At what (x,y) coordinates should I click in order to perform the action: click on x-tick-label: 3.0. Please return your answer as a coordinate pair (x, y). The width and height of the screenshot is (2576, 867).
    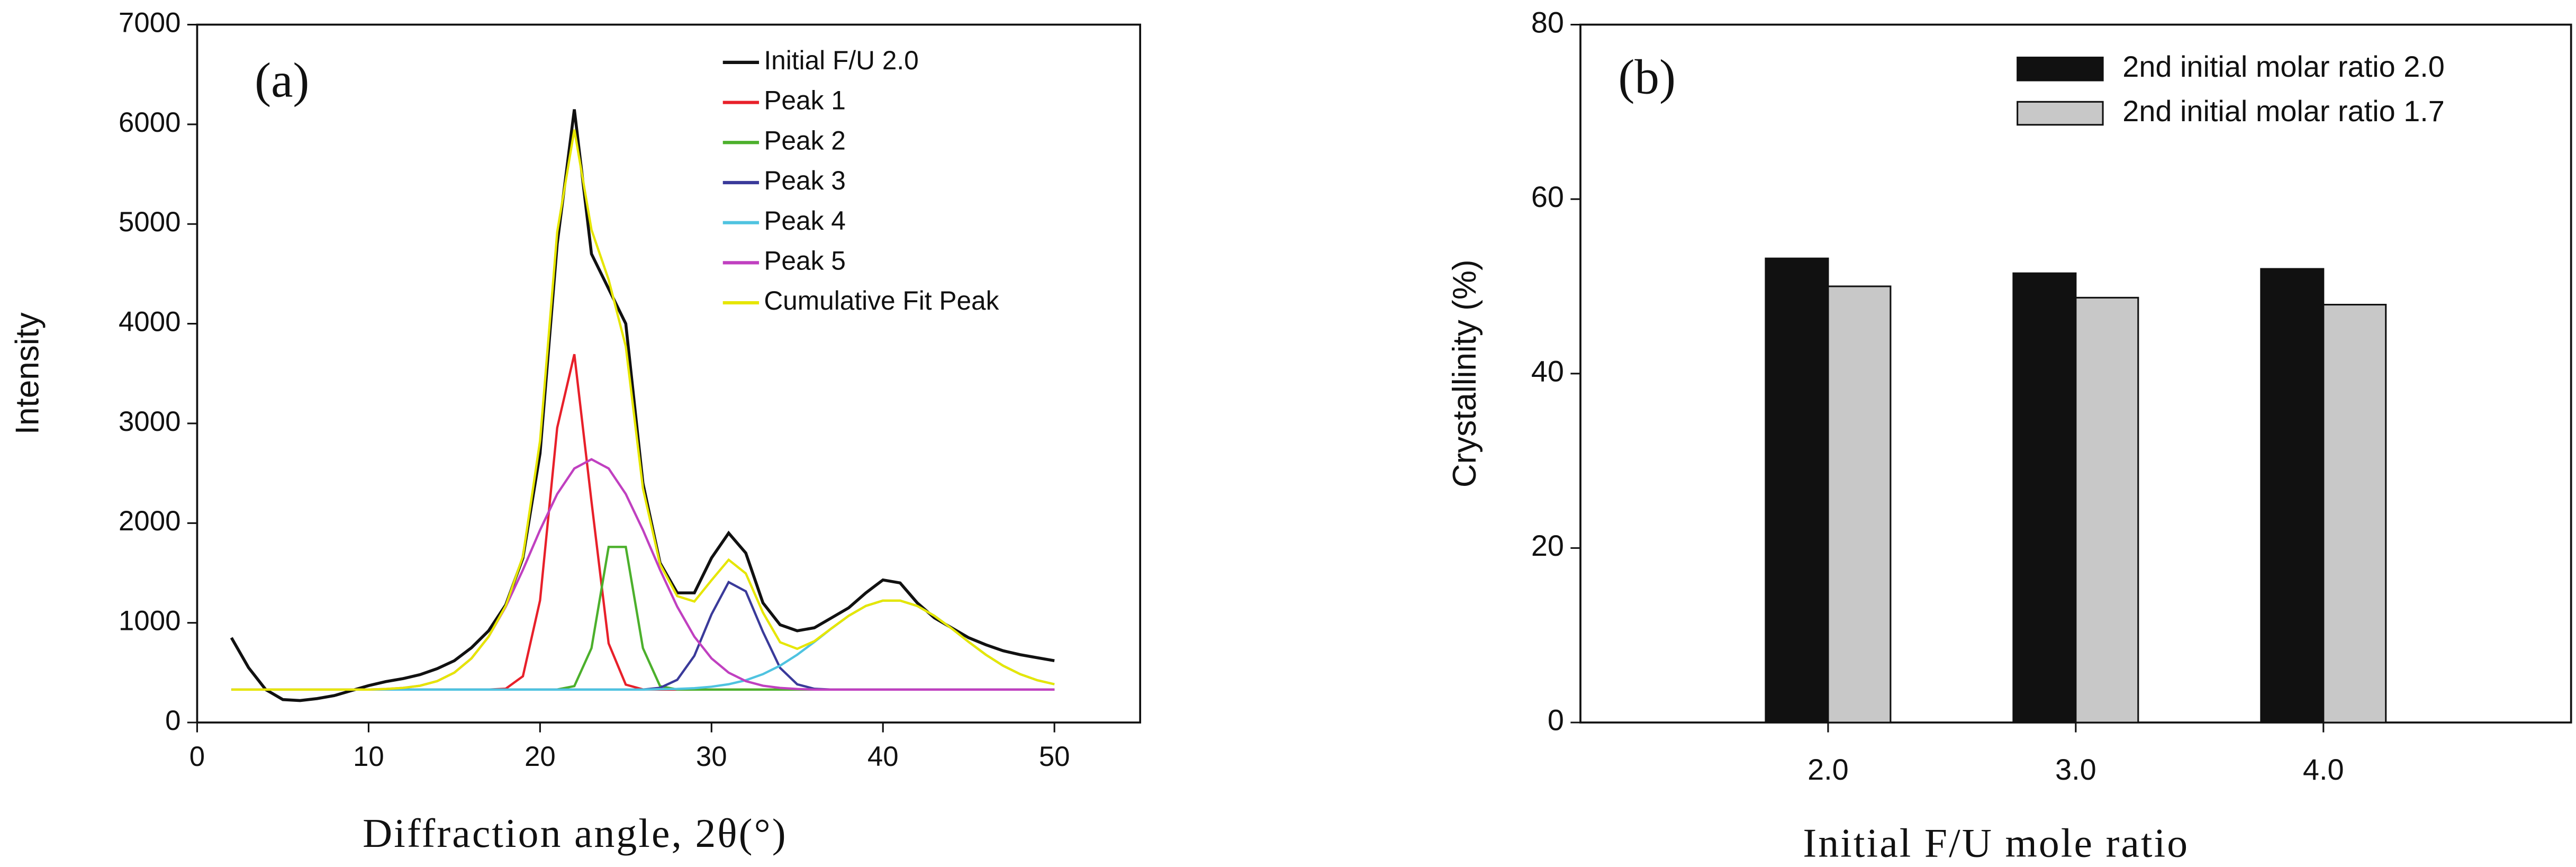
    Looking at the image, I should click on (2075, 769).